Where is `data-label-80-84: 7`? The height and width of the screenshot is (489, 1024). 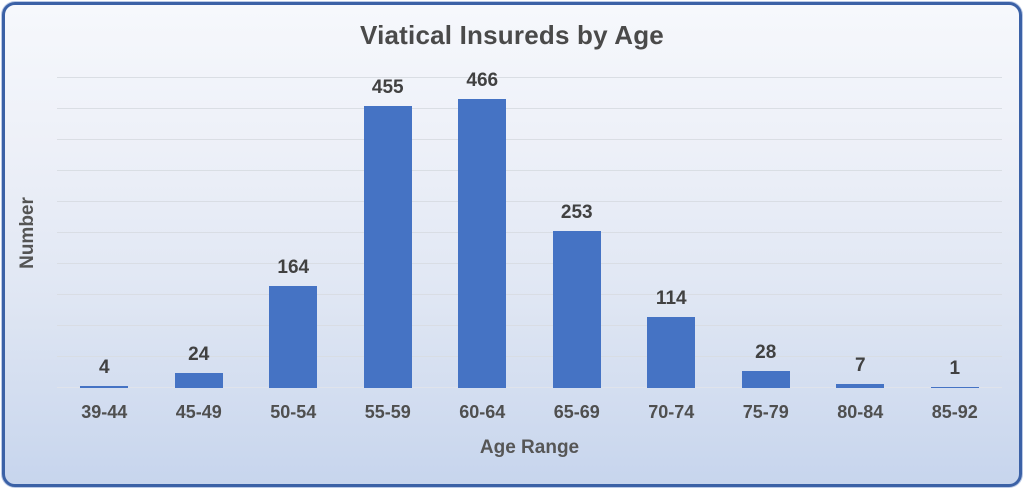
data-label-80-84: 7 is located at coordinates (860, 365).